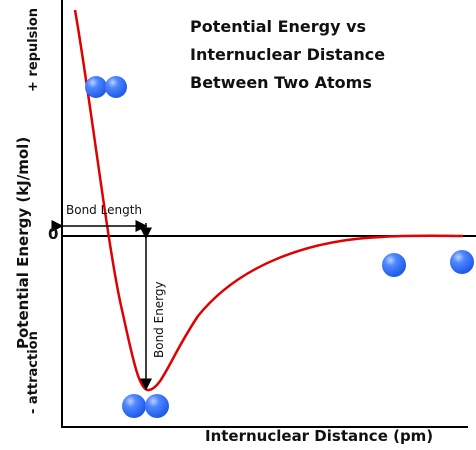  What do you see at coordinates (319, 436) in the screenshot?
I see `x-axis-label: Internuclear Distance (pm)` at bounding box center [319, 436].